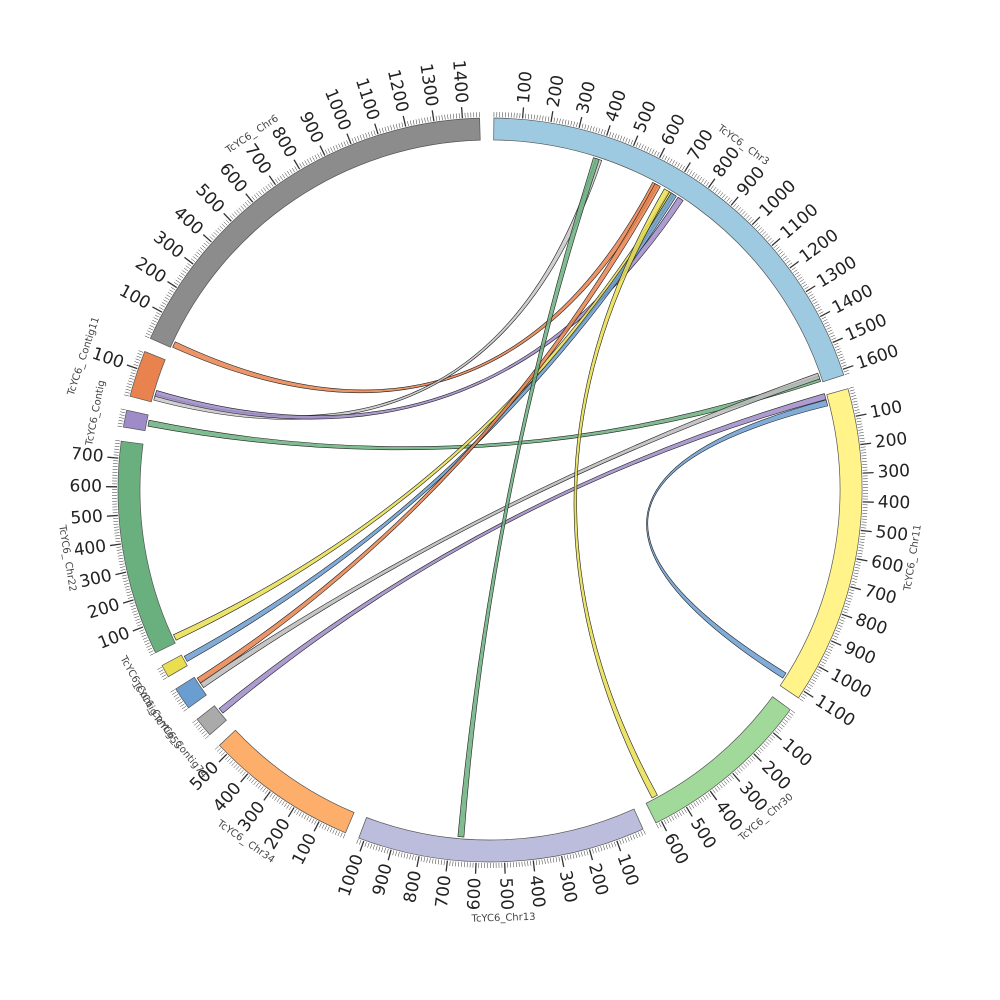 The width and height of the screenshot is (1000, 1000). What do you see at coordinates (444, 891) in the screenshot?
I see `tick-label: 700` at bounding box center [444, 891].